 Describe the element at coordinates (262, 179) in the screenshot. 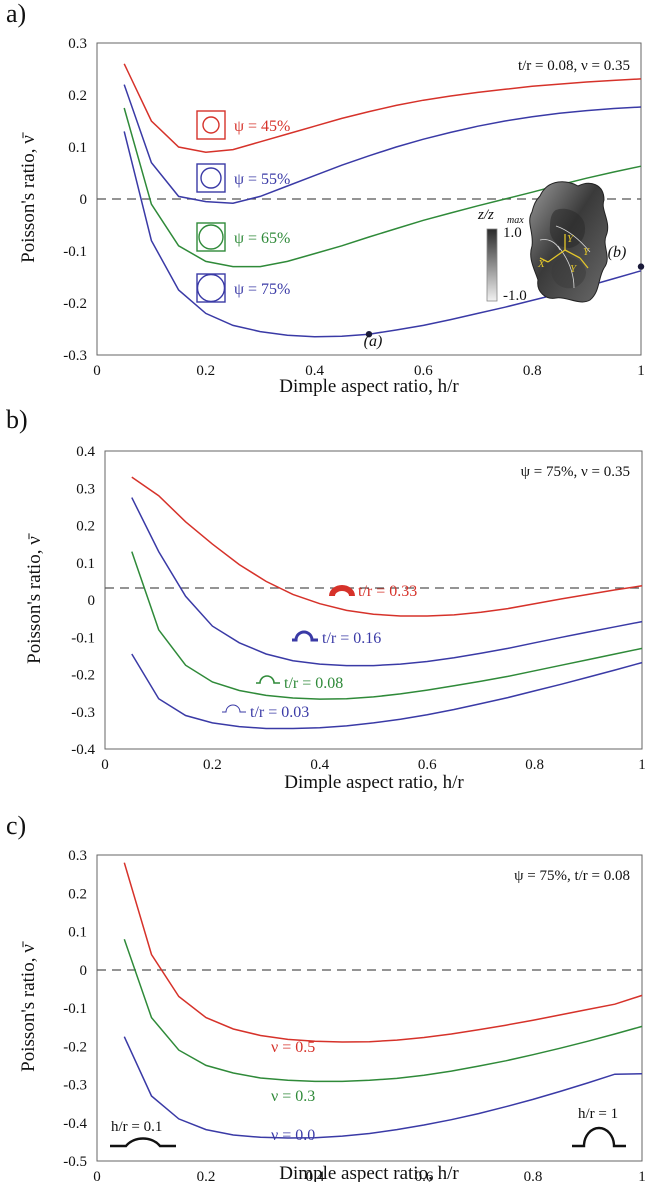

I see `label-psi55: ψ = 55%` at that location.